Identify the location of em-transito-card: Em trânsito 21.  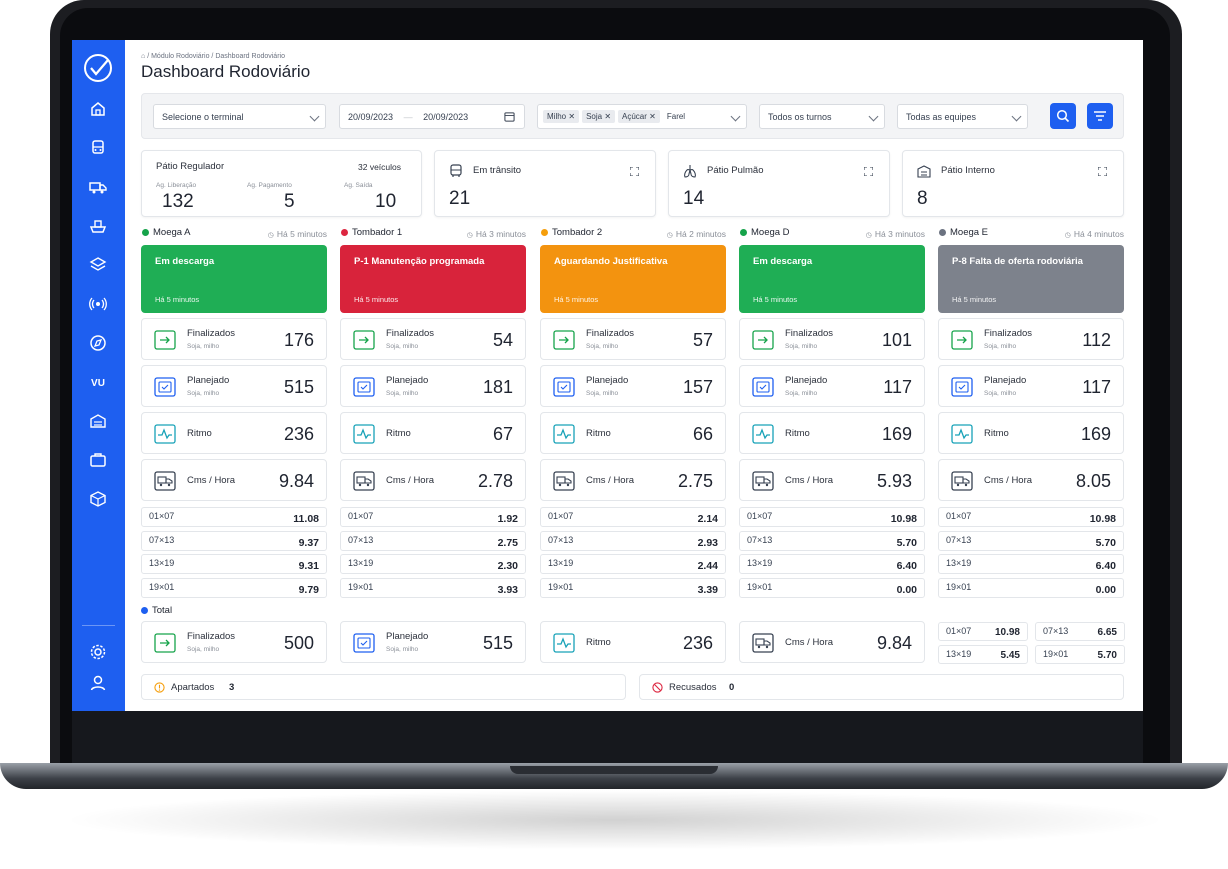
(545, 183).